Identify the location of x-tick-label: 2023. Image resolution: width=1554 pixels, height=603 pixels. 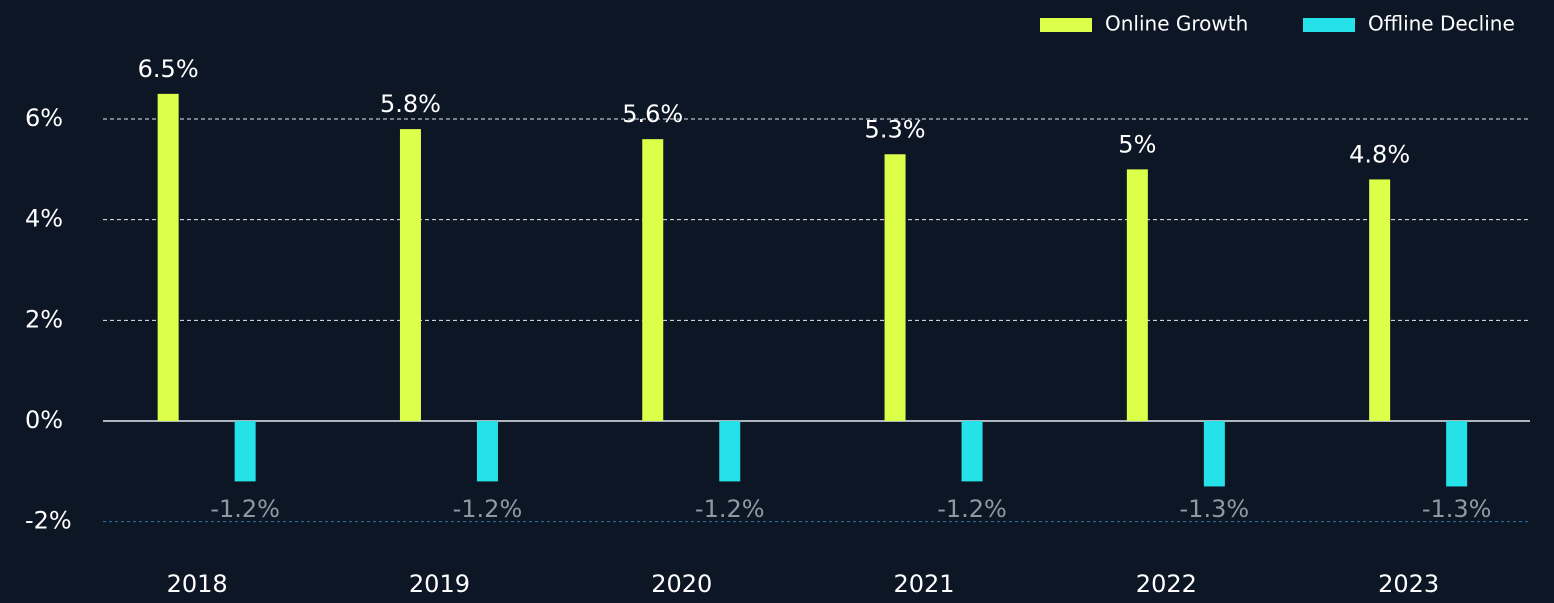
(1408, 584).